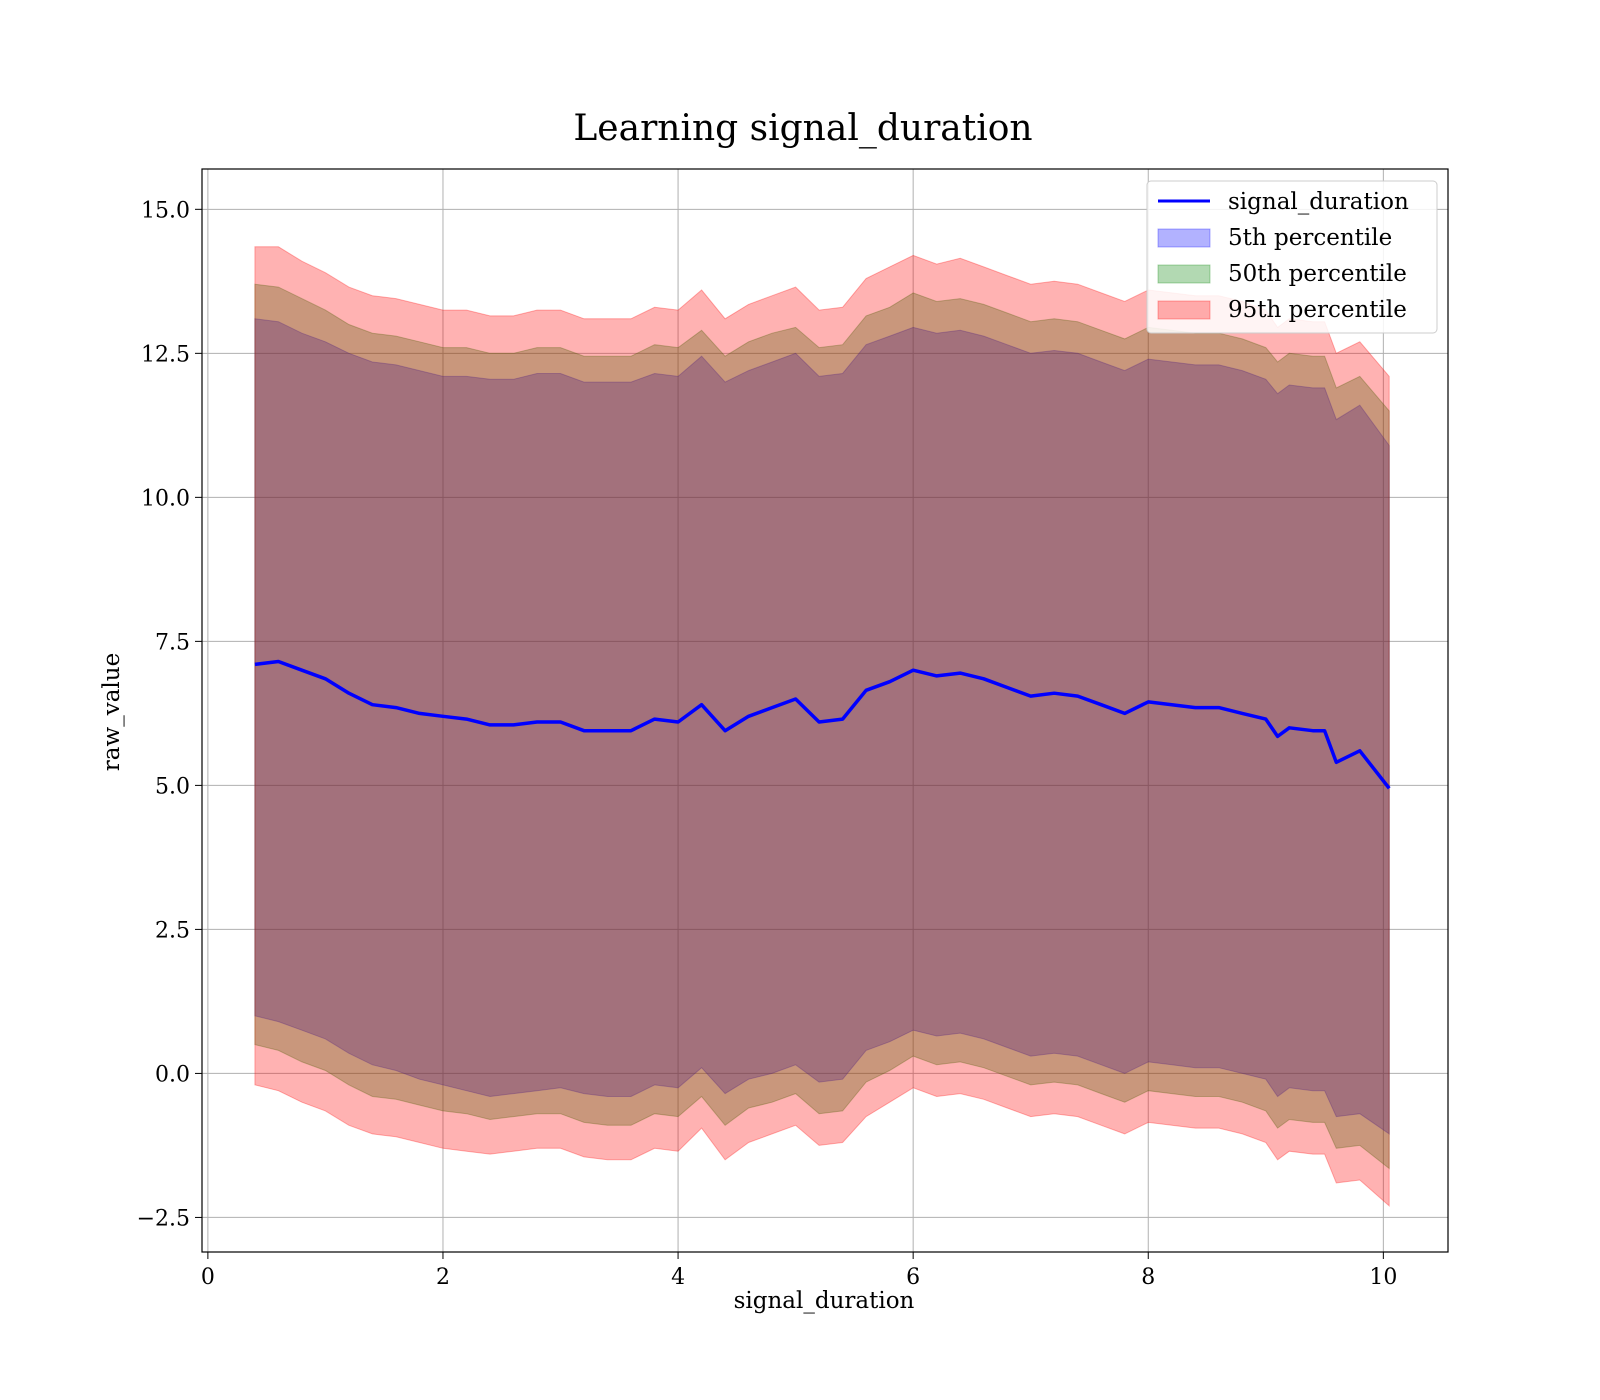  What do you see at coordinates (678, 1277) in the screenshot?
I see `x-tick-label: 4` at bounding box center [678, 1277].